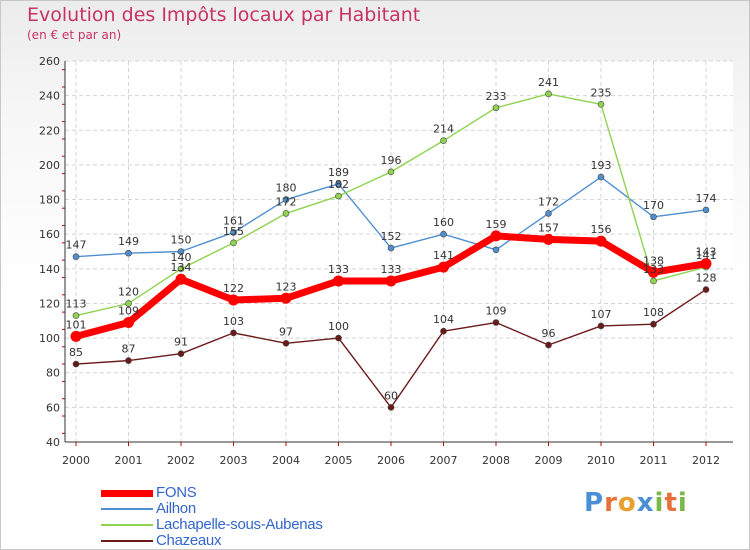 The width and height of the screenshot is (750, 550). What do you see at coordinates (181, 257) in the screenshot?
I see `data-label: 140` at bounding box center [181, 257].